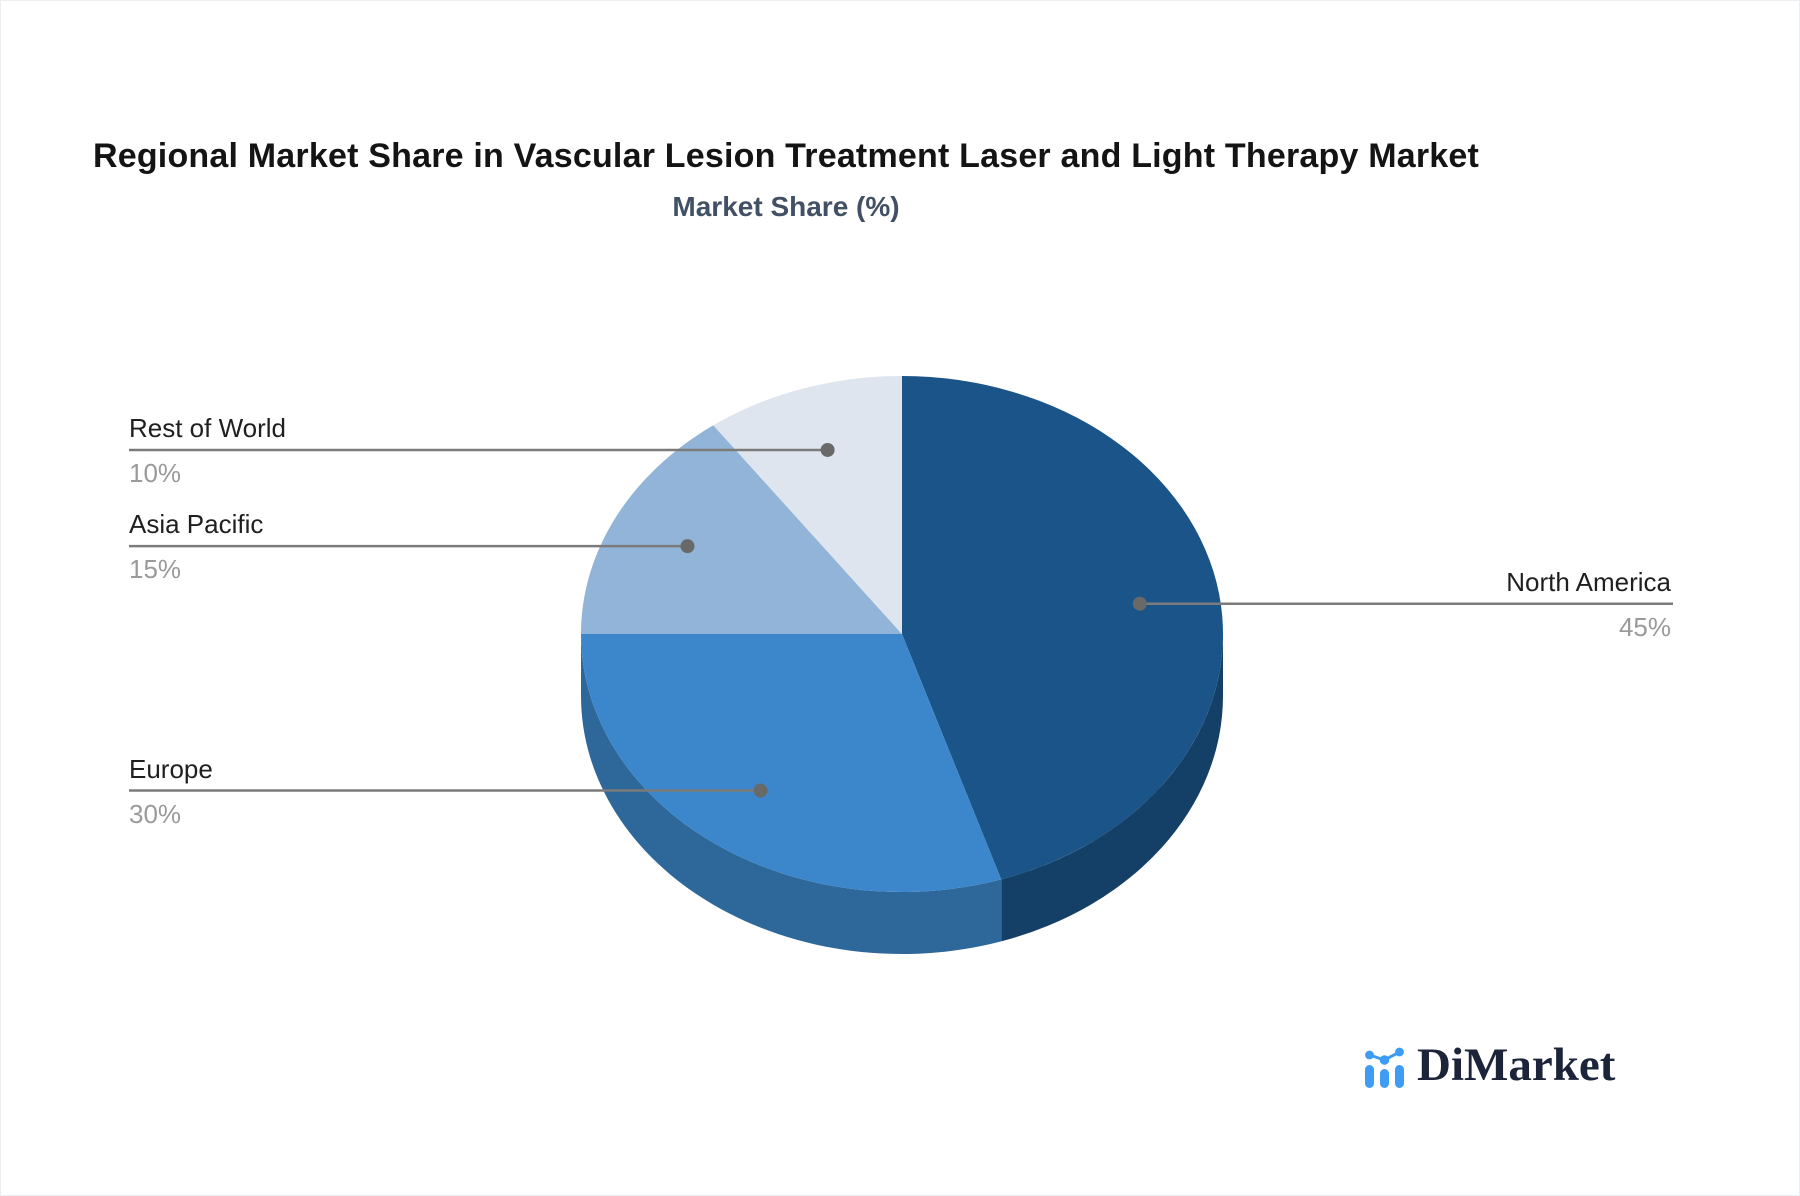  I want to click on pie-slice-asia-pacific, so click(741, 529).